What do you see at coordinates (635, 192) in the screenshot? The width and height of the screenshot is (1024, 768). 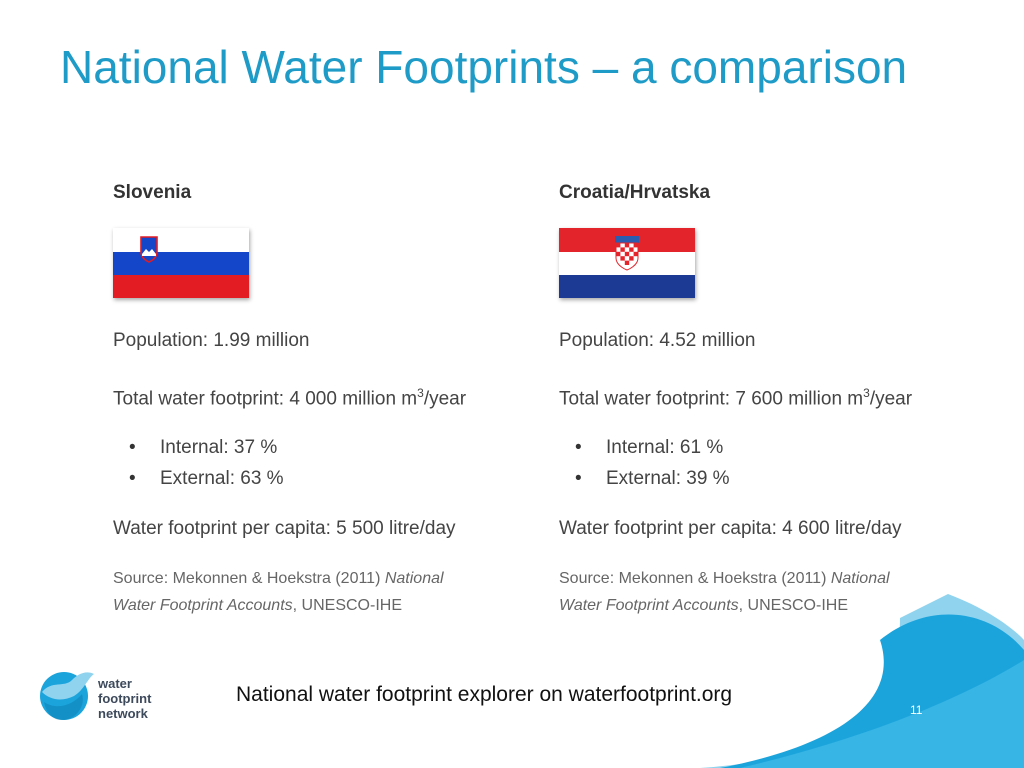 I see `country-name: Croatia/Hrvatska` at bounding box center [635, 192].